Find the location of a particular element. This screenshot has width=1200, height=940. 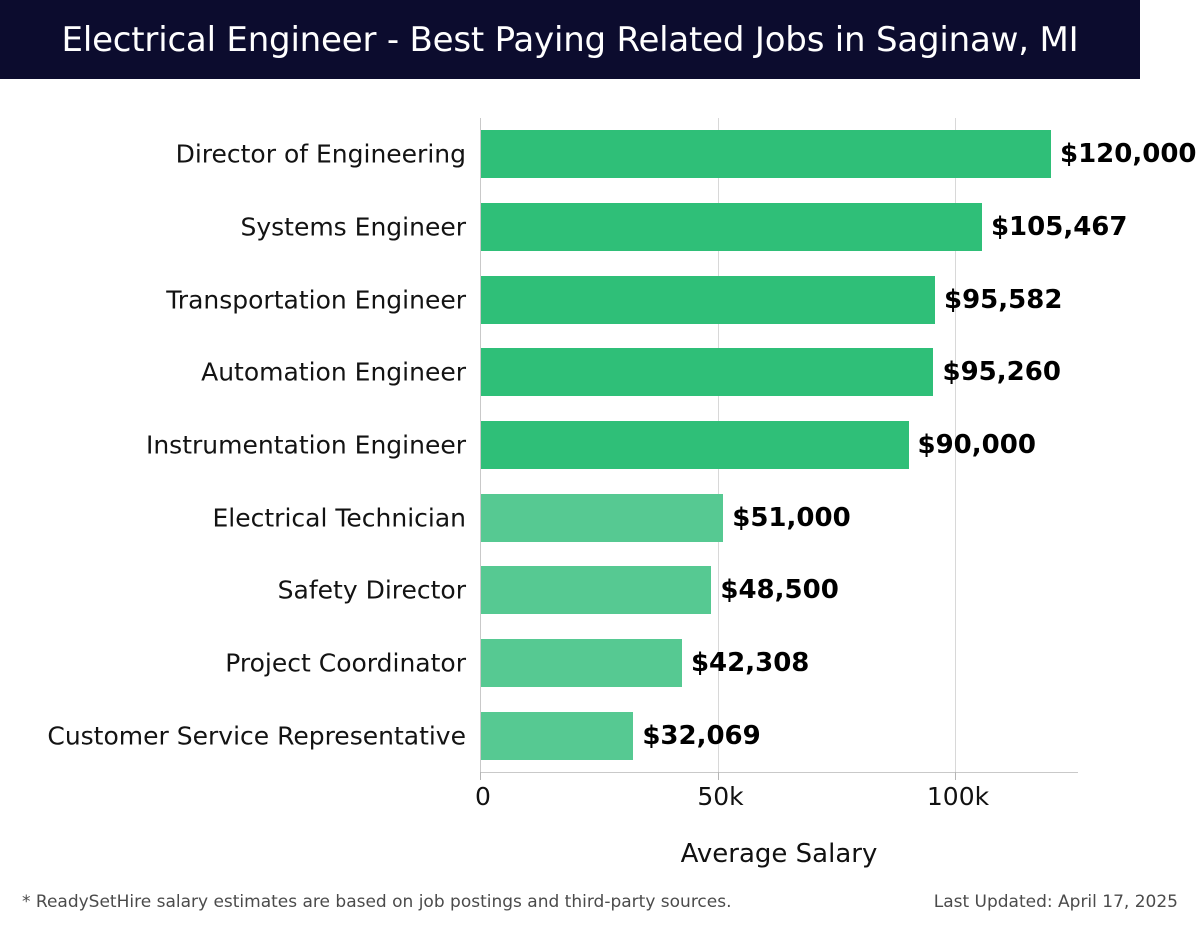

category-label: Director of Engineering is located at coordinates (320, 154).